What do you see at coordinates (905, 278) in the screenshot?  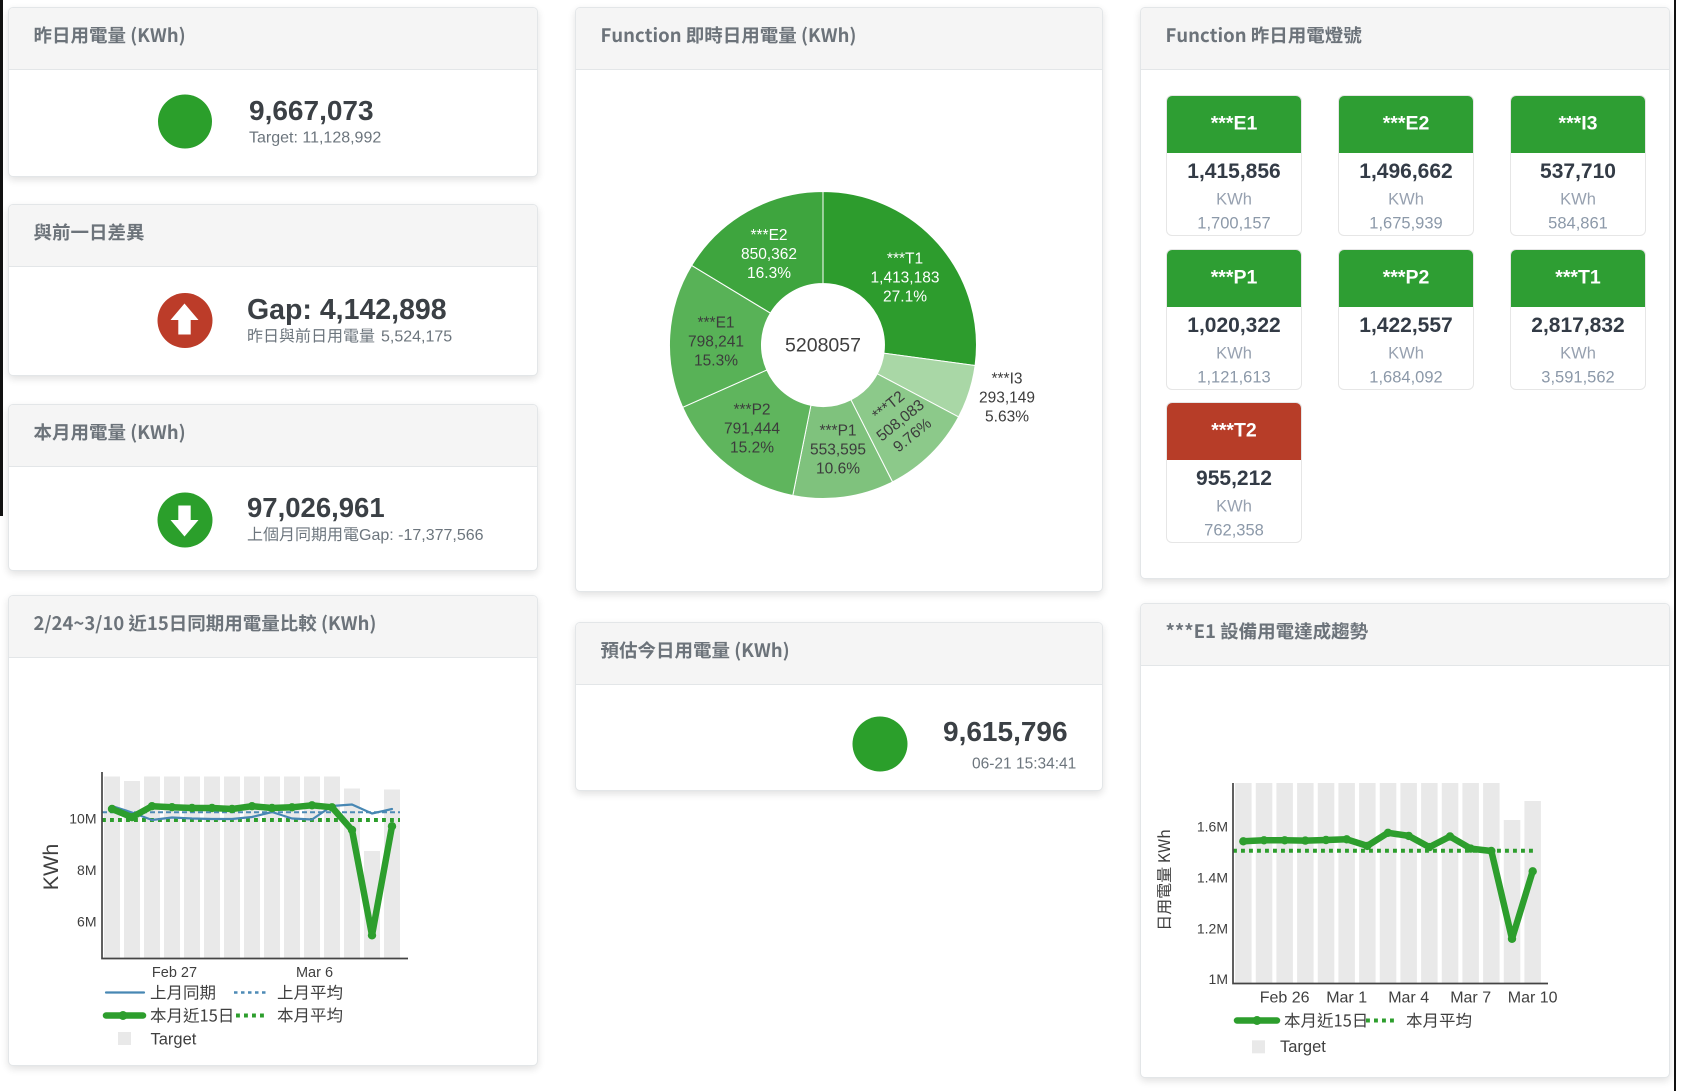 I see `svg-text: 1,413,183` at bounding box center [905, 278].